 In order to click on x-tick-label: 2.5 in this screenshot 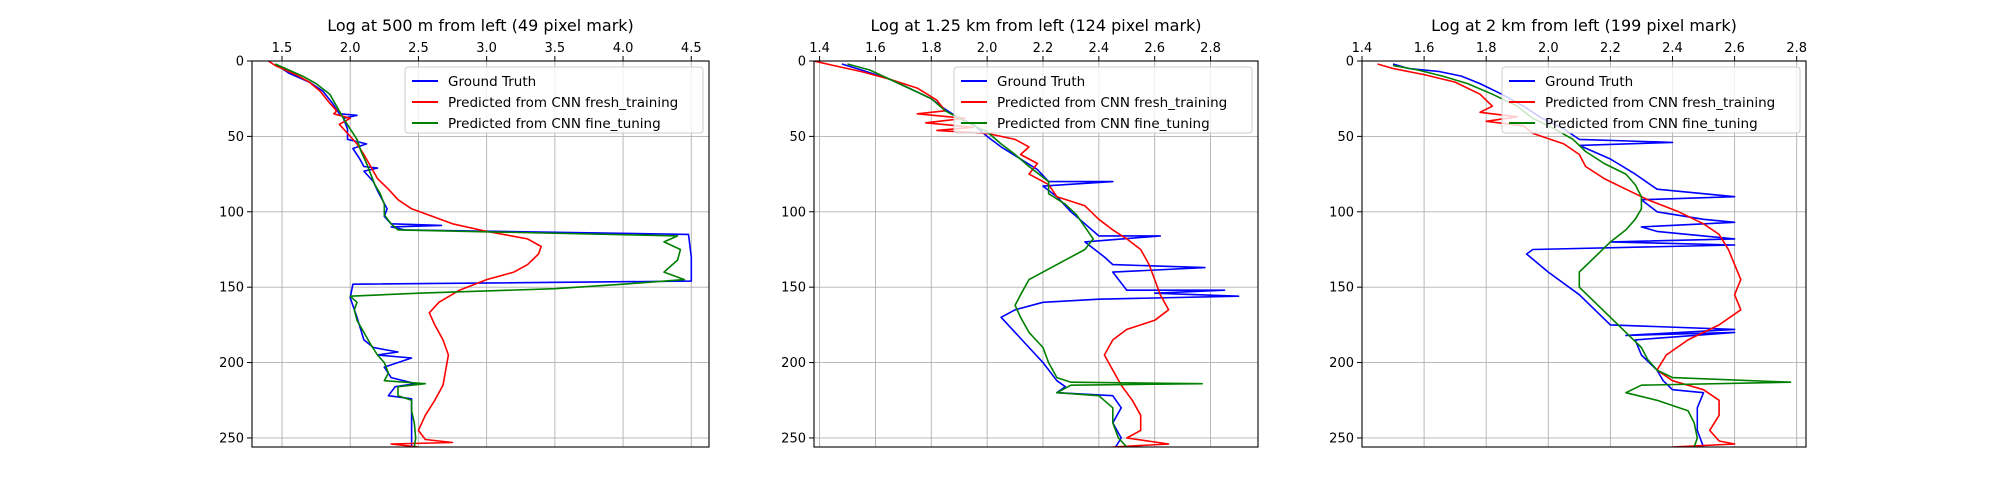, I will do `click(418, 48)`.